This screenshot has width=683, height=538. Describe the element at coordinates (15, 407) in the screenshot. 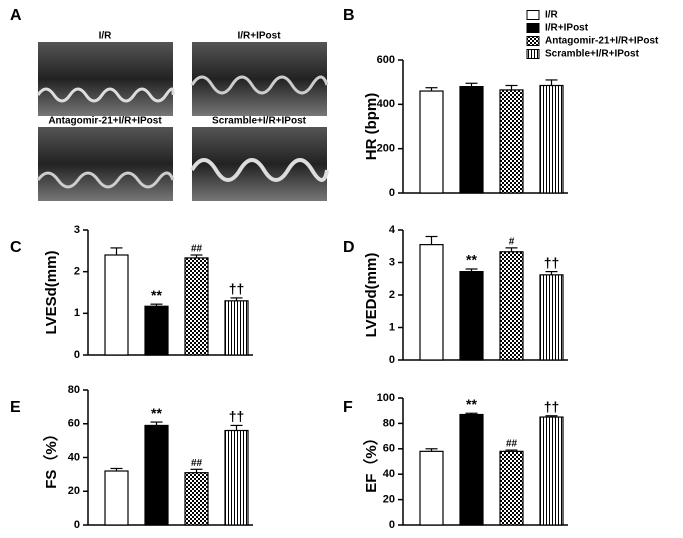

I see `panel-letter: E` at that location.